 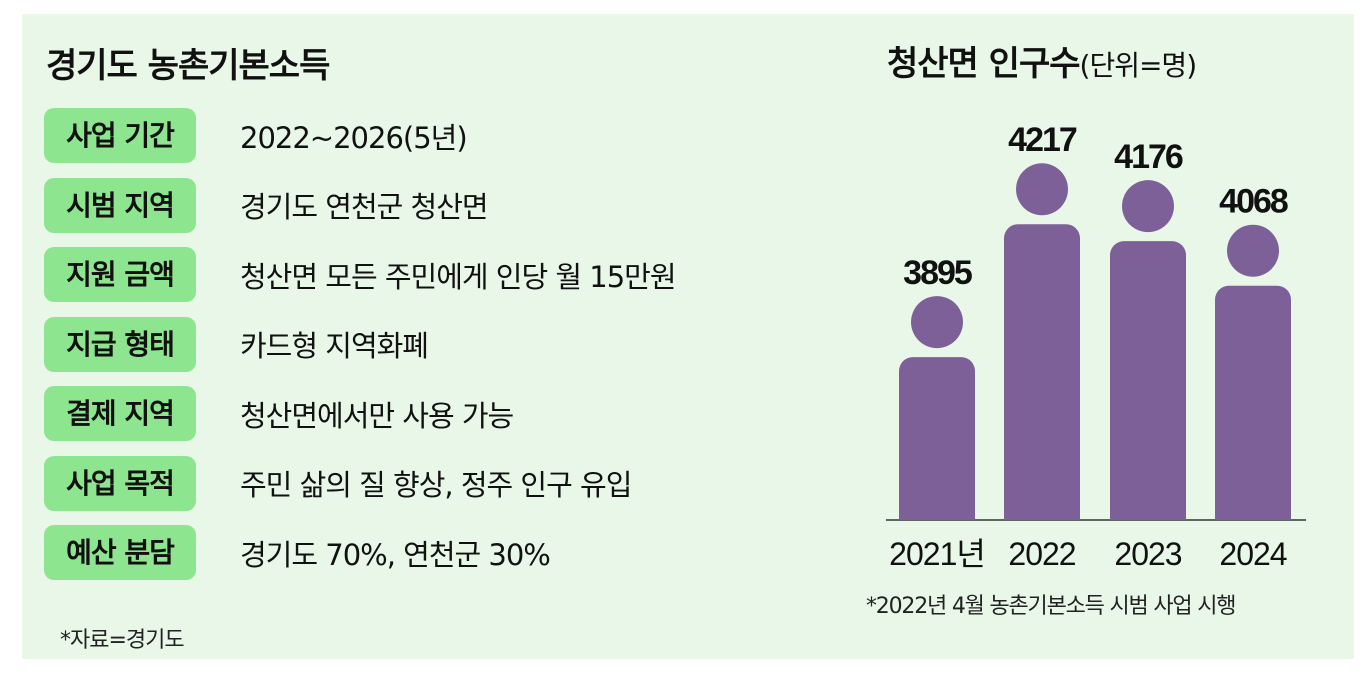 I want to click on info-value: 2022~2026(5년), so click(x=354, y=137).